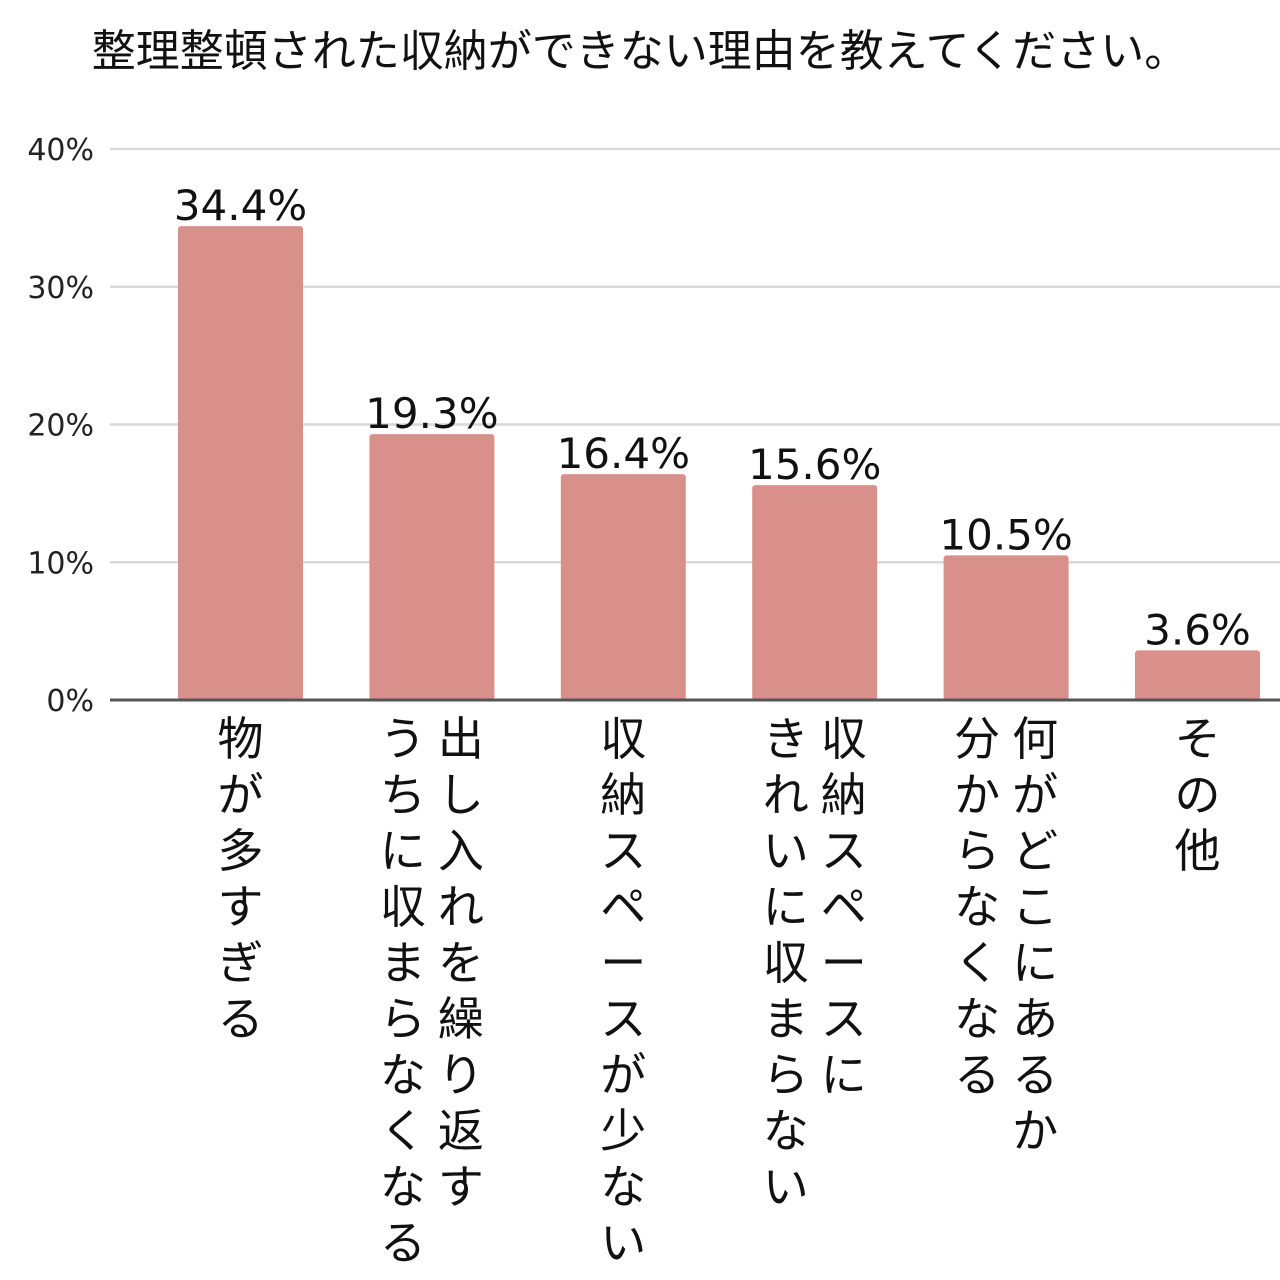 The height and width of the screenshot is (1280, 1280). What do you see at coordinates (640, 51) in the screenshot?
I see `chart-title: 整理整頓された収納ができない理由を教えてください。` at bounding box center [640, 51].